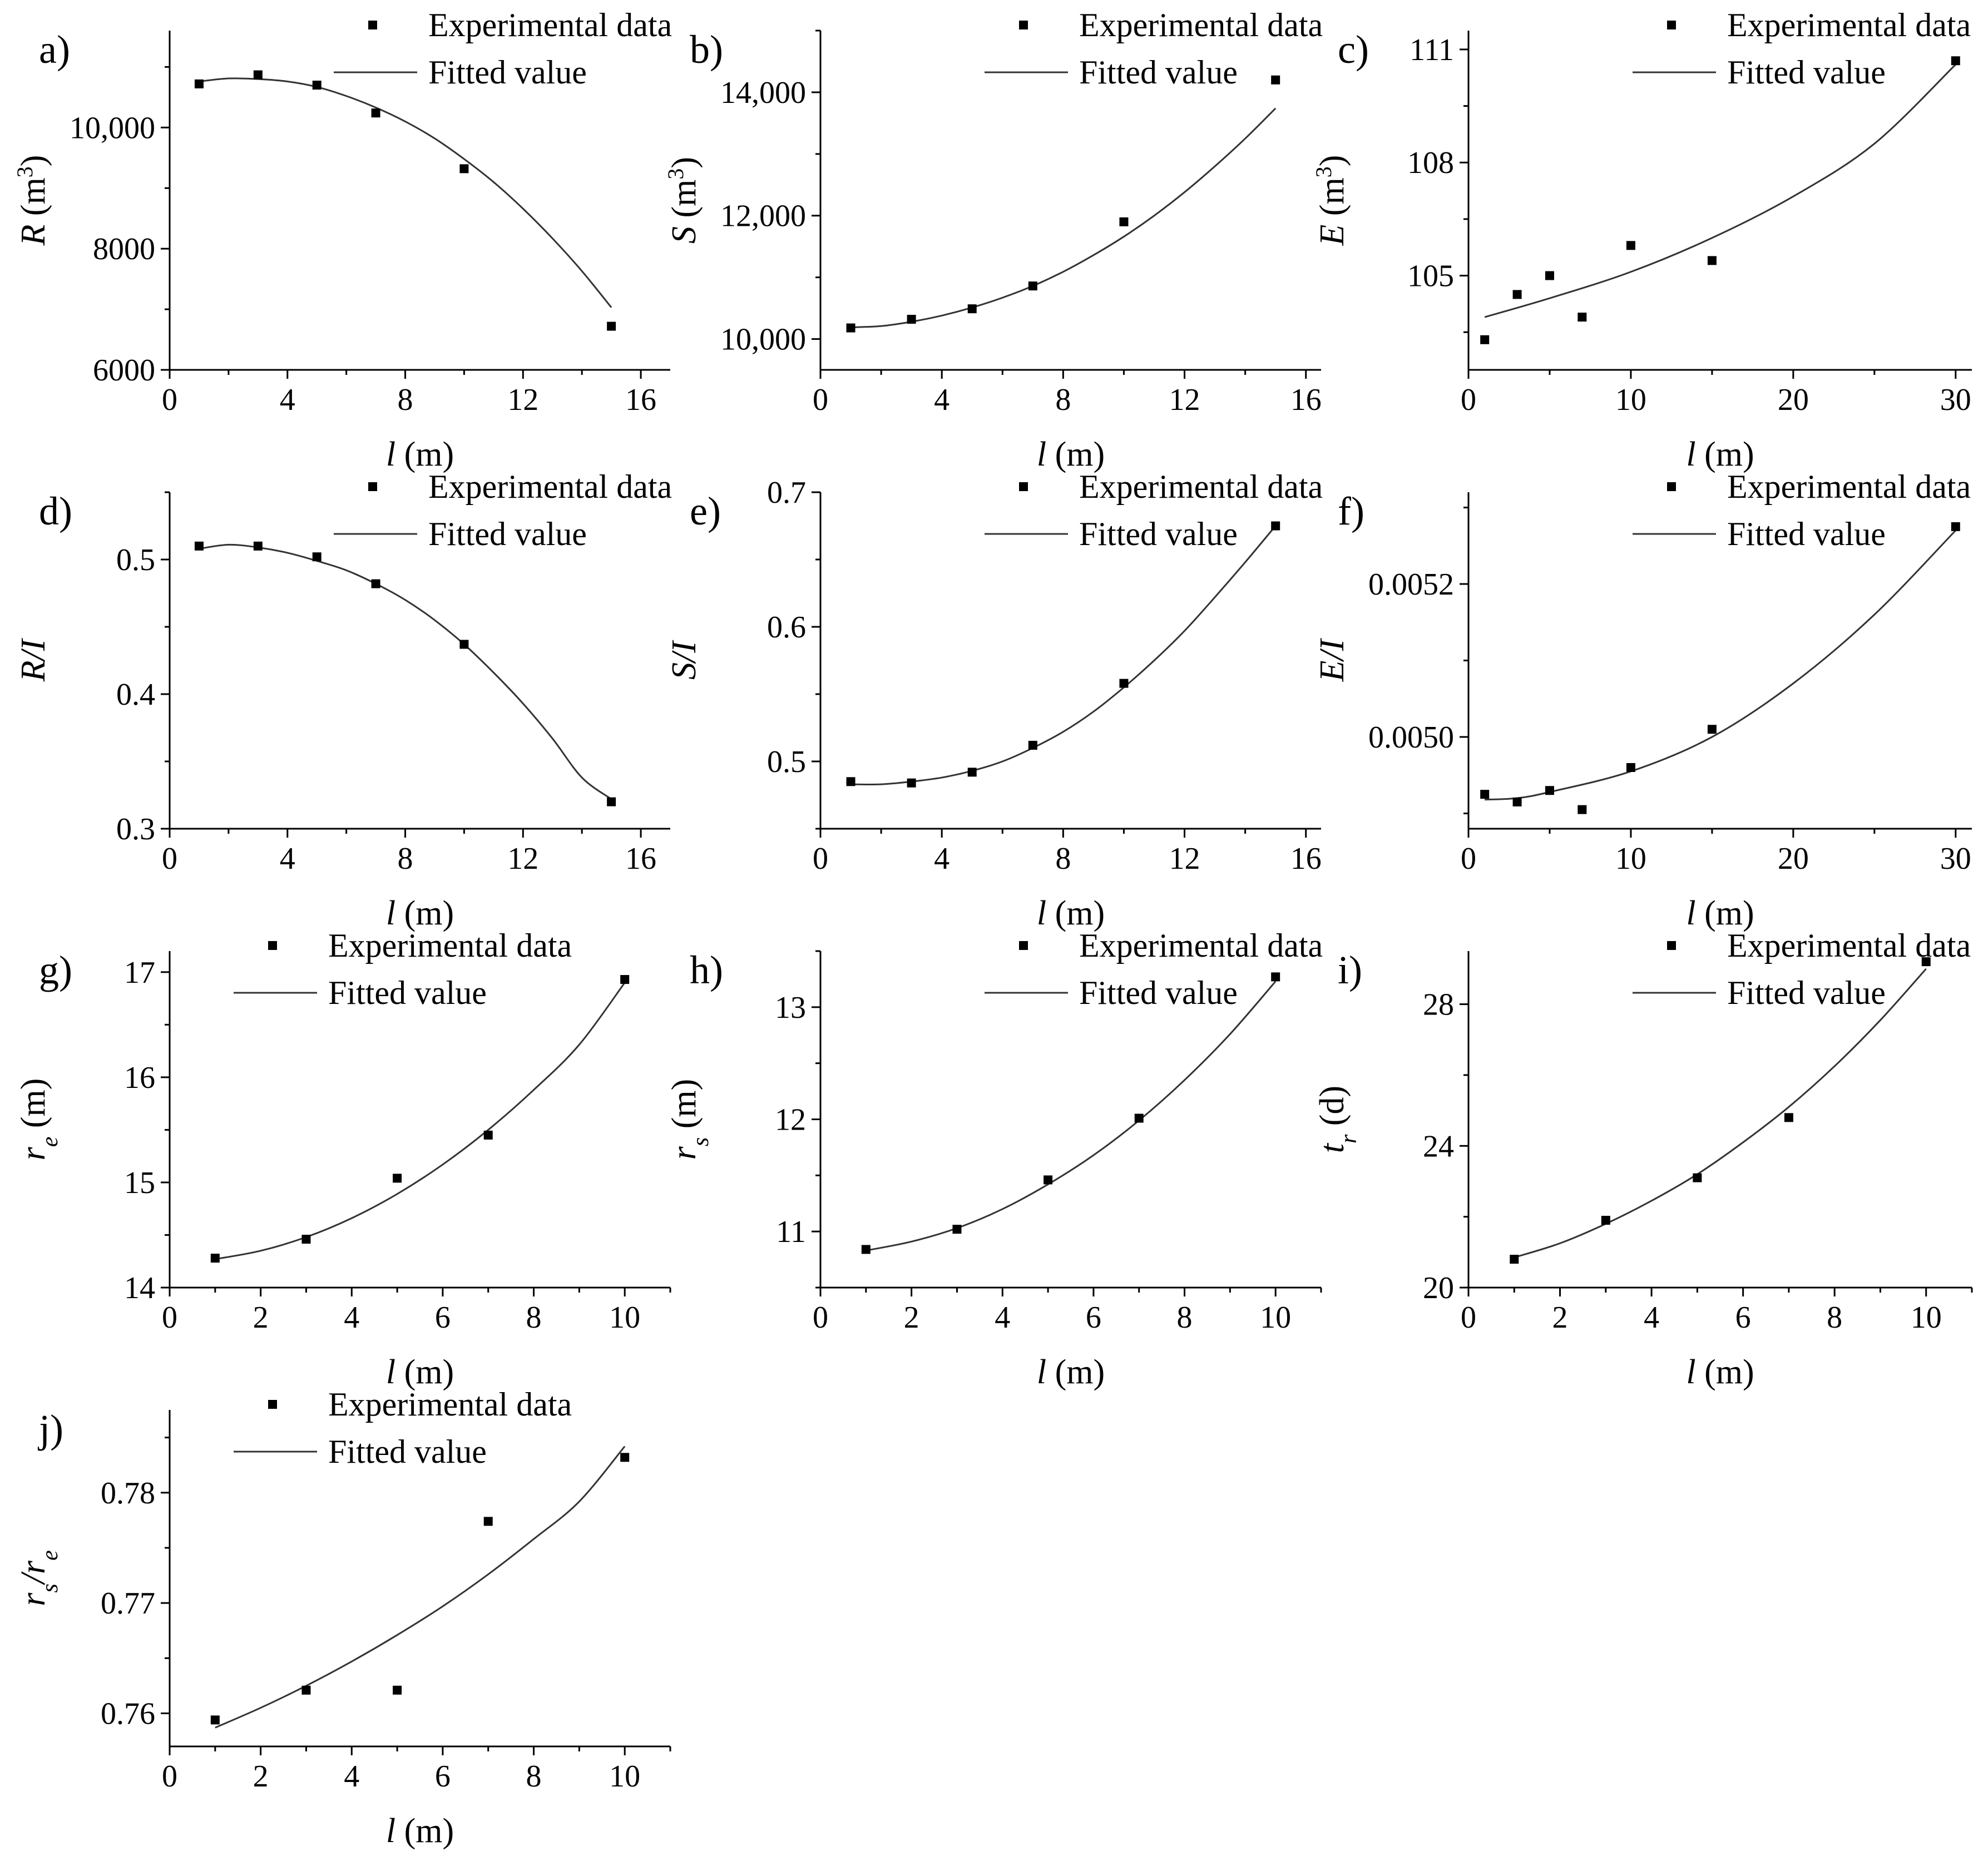 This screenshot has width=1988, height=1861. What do you see at coordinates (139, 1183) in the screenshot?
I see `y-tick-label: 15` at bounding box center [139, 1183].